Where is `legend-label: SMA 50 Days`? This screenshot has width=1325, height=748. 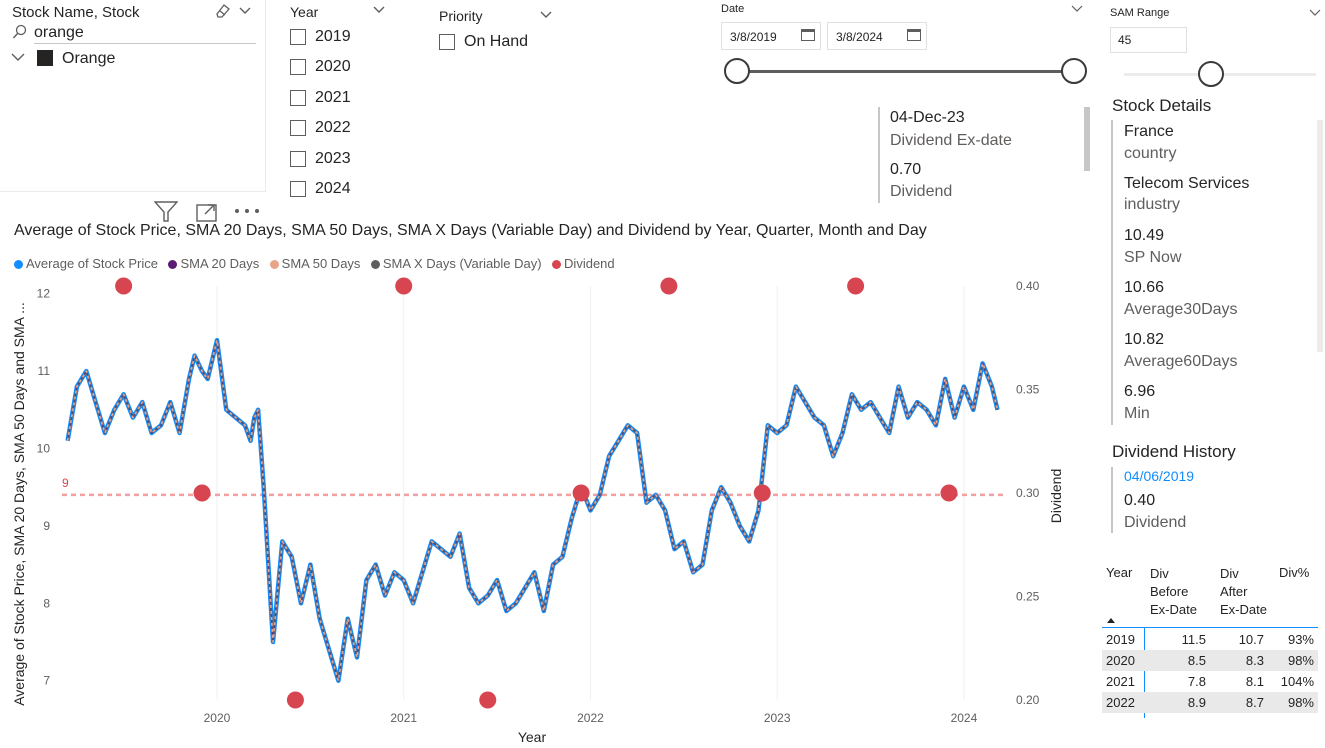
legend-label: SMA 50 Days is located at coordinates (321, 263).